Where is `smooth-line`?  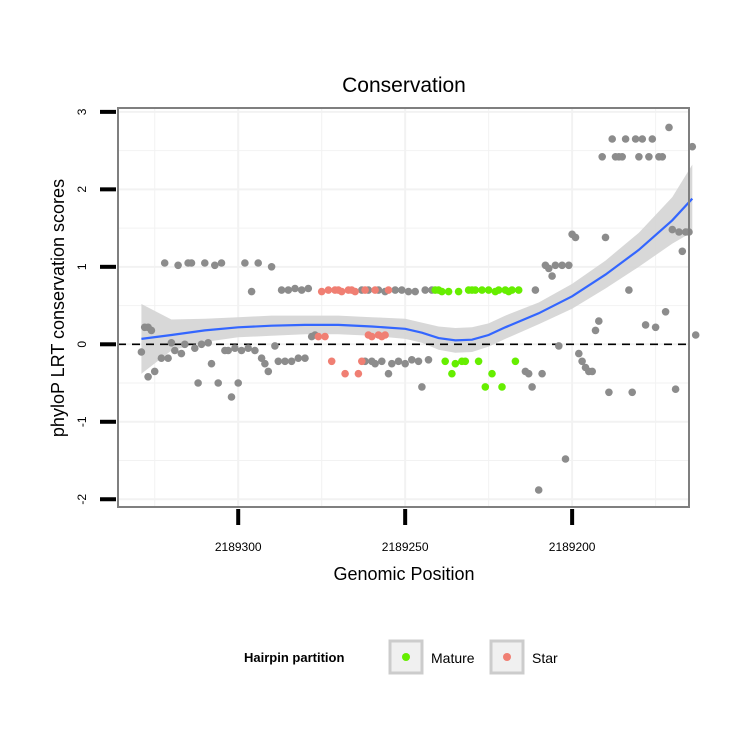
smooth-line is located at coordinates (417, 269).